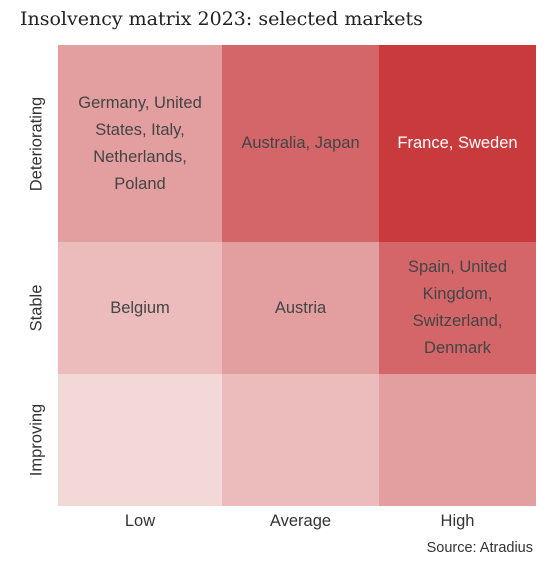 This screenshot has height=563, width=547. I want to click on matrix-cell-label: France, Sweden, so click(457, 143).